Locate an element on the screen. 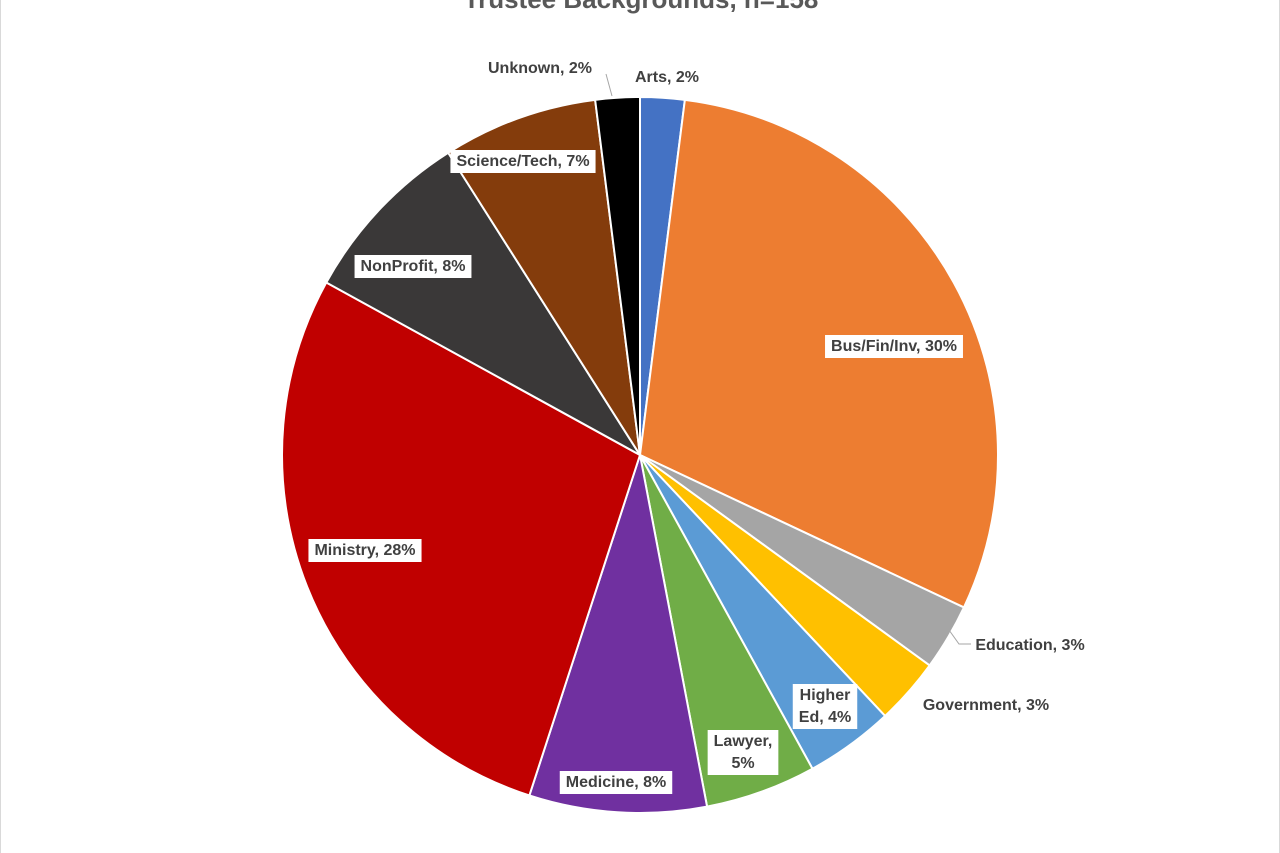  data-label-ministry: Ministry, 28% is located at coordinates (365, 550).